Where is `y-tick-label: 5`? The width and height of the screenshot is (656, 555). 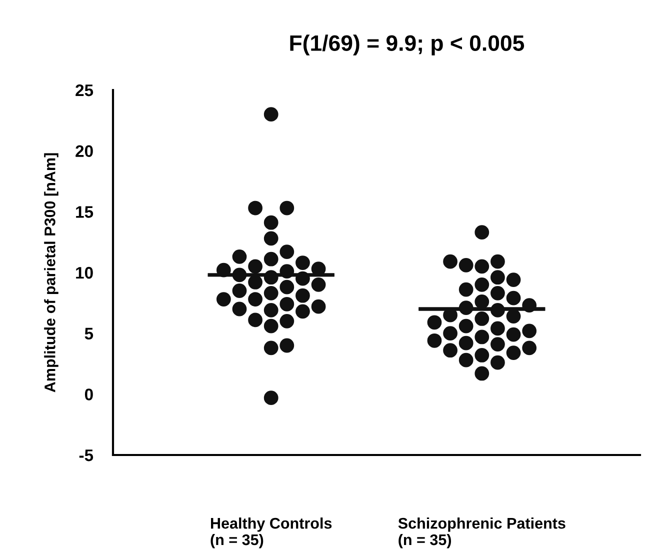 y-tick-label: 5 is located at coordinates (89, 334).